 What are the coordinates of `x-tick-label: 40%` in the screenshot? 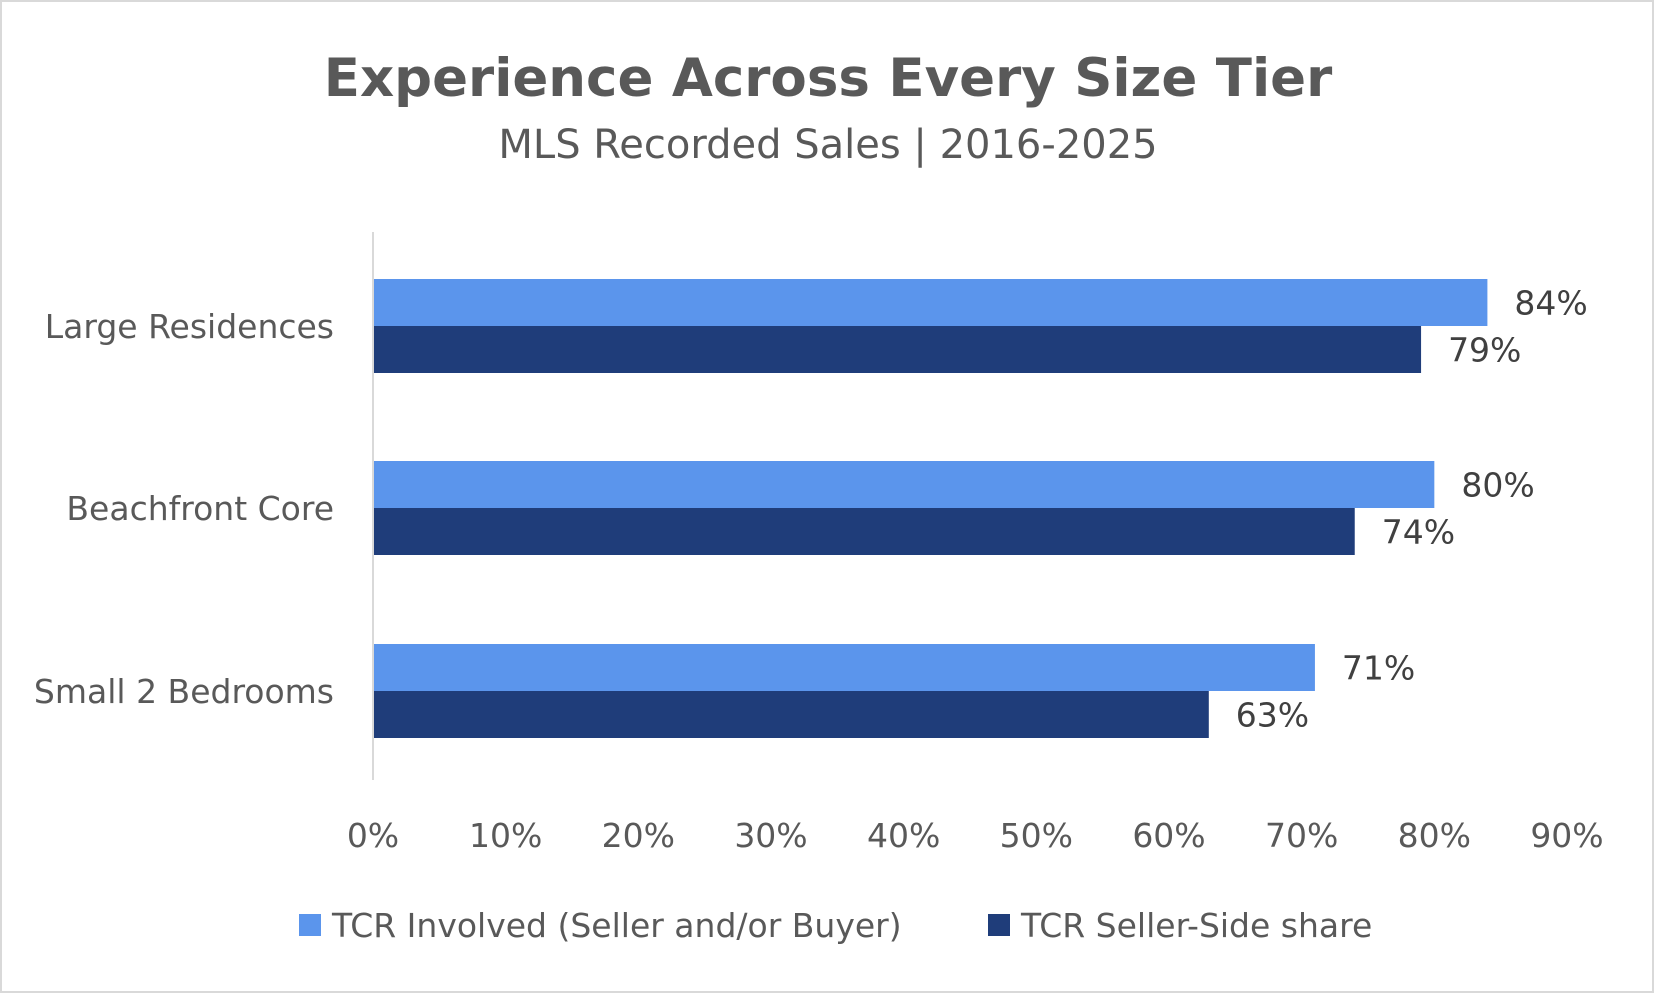 It's located at (903, 835).